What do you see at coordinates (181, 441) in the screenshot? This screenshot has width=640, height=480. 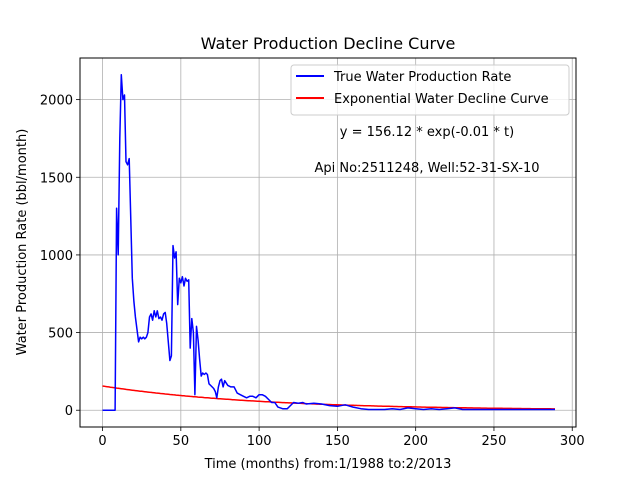 I see `x-tick-label: 50` at bounding box center [181, 441].